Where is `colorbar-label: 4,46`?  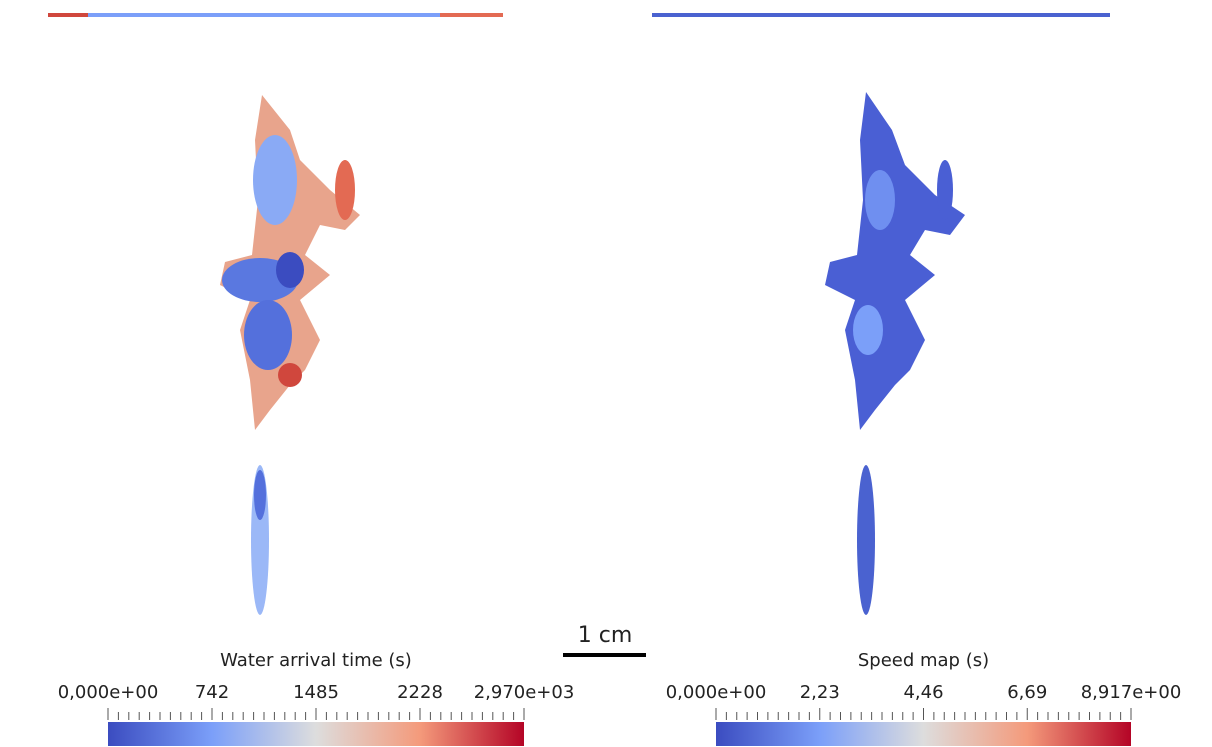
colorbar-label: 4,46 is located at coordinates (923, 692).